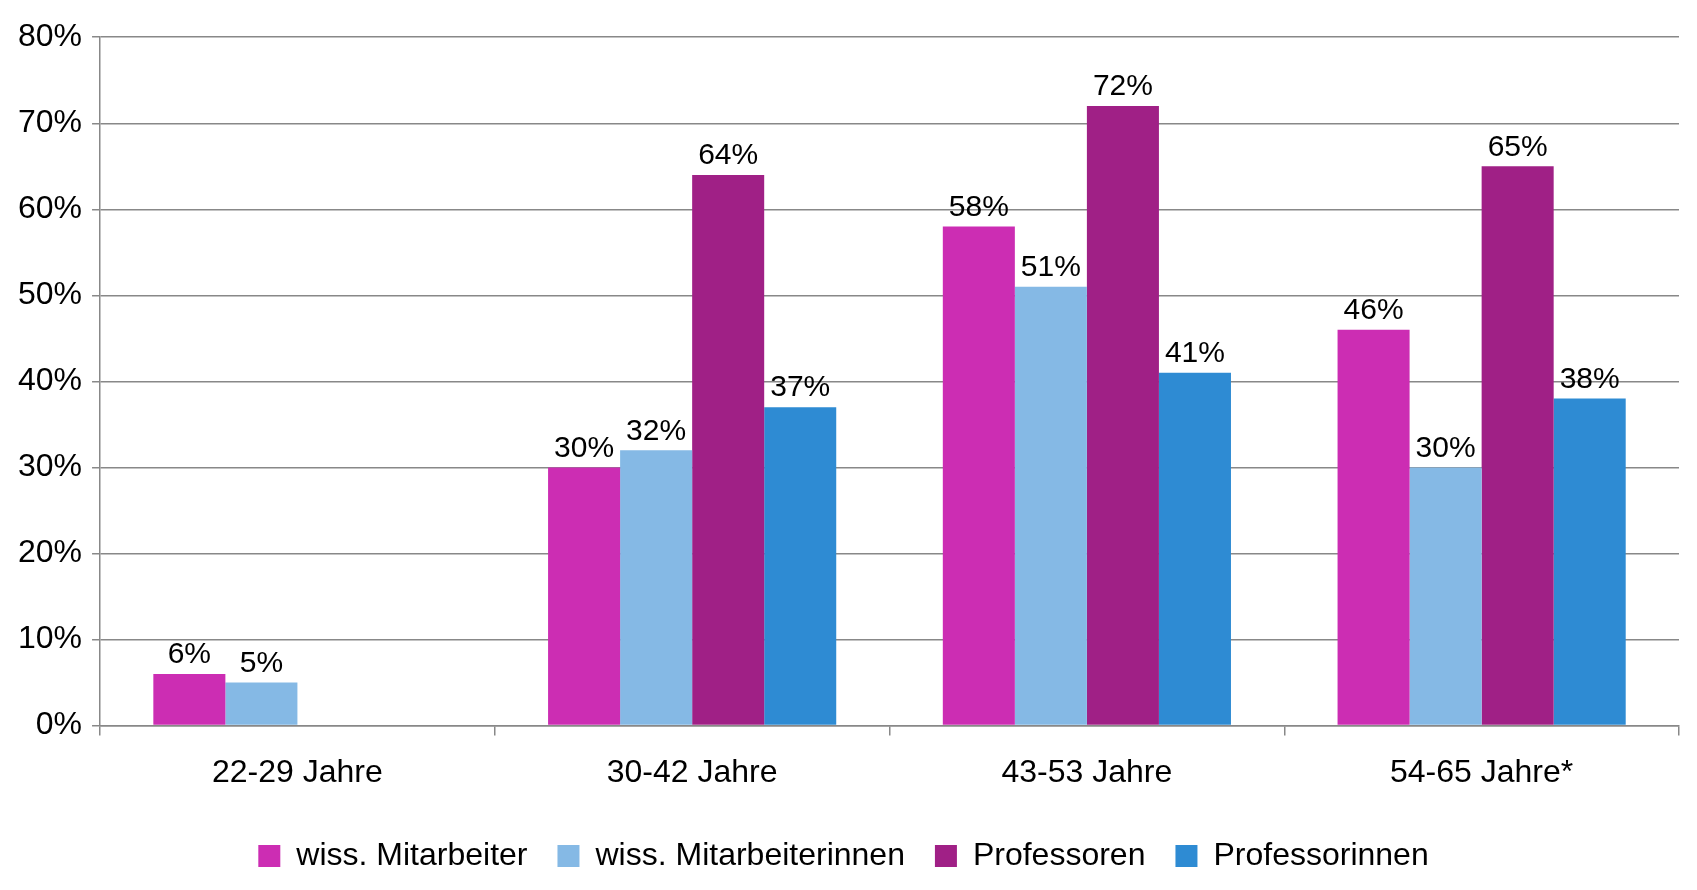  Describe the element at coordinates (1087, 770) in the screenshot. I see `x-tick-label: 43-53 Jahre` at that location.